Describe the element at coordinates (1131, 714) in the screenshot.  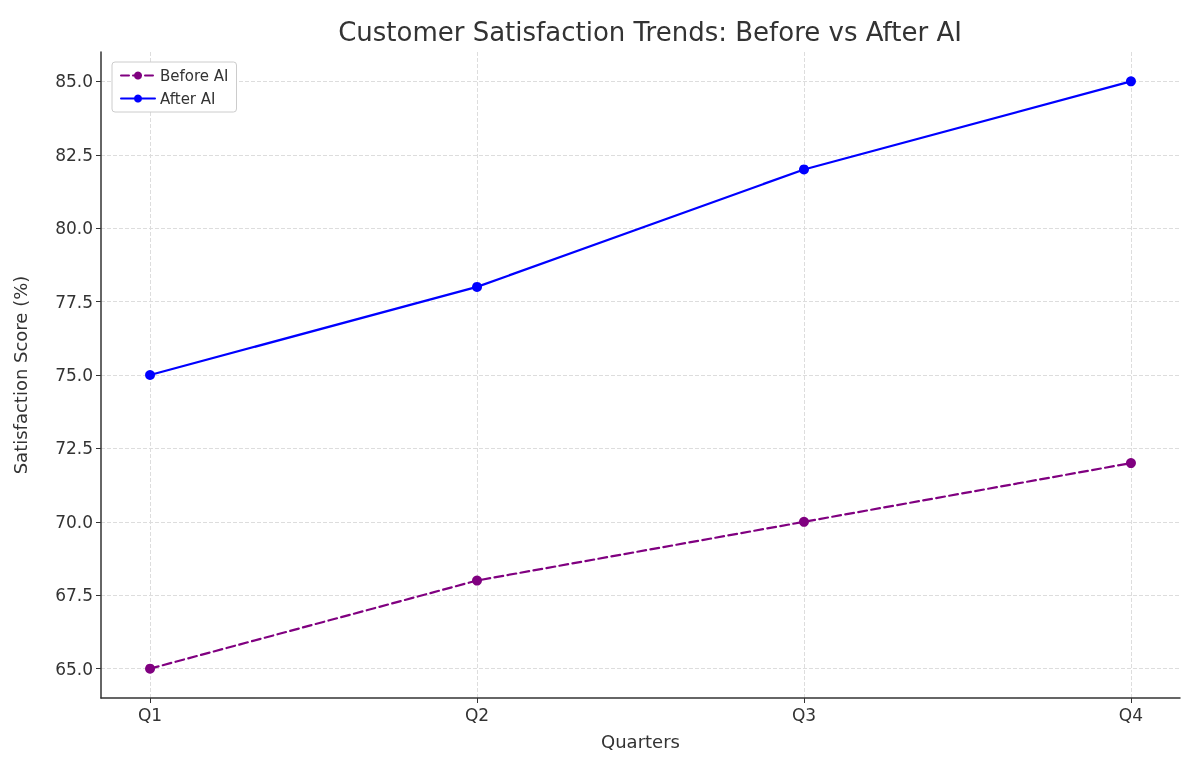
I see `x-tick-label: Q4` at that location.